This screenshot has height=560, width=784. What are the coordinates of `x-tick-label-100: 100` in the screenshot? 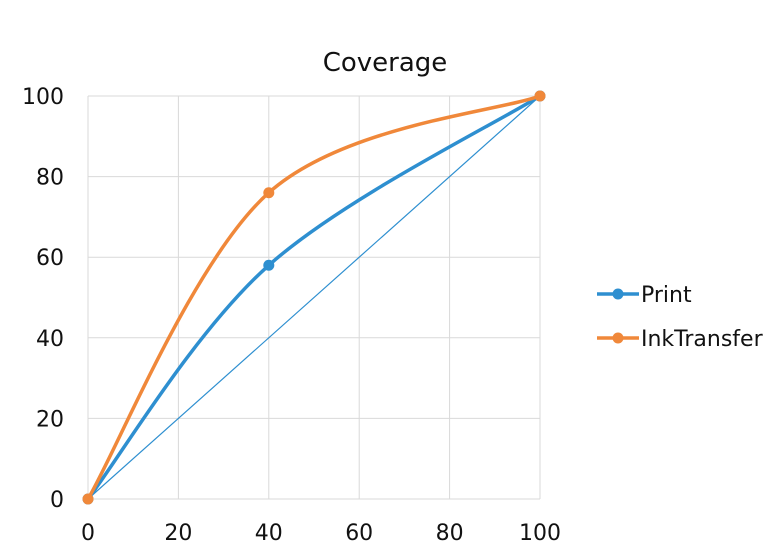 It's located at (540, 533).